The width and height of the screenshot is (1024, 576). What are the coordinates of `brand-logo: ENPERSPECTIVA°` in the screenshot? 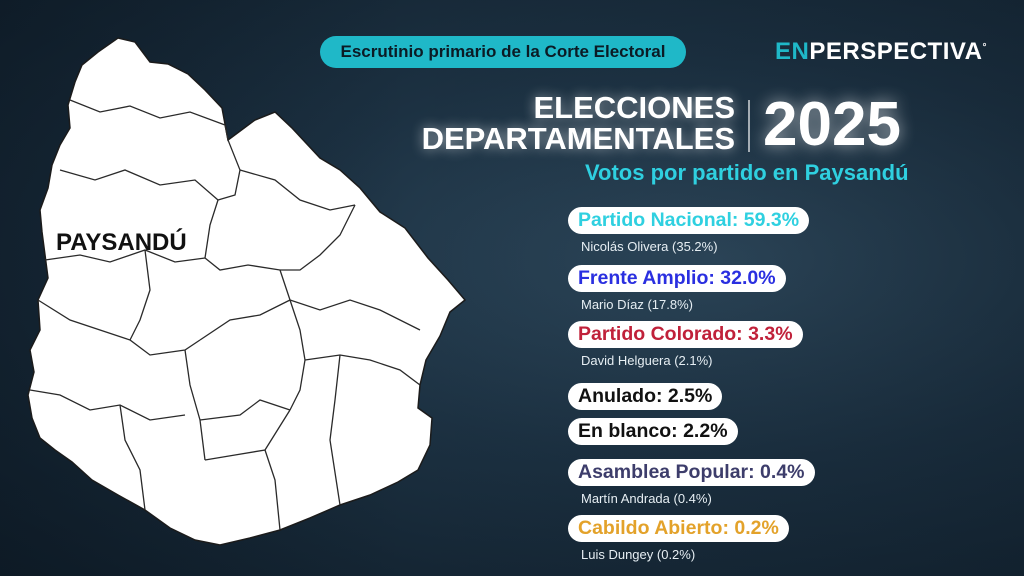 It's located at (881, 52).